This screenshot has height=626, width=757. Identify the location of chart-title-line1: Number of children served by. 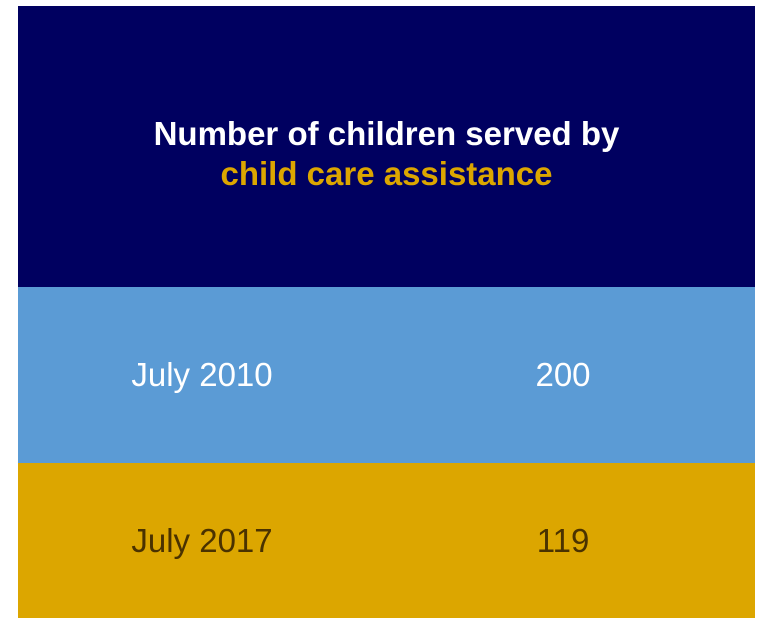
(386, 133).